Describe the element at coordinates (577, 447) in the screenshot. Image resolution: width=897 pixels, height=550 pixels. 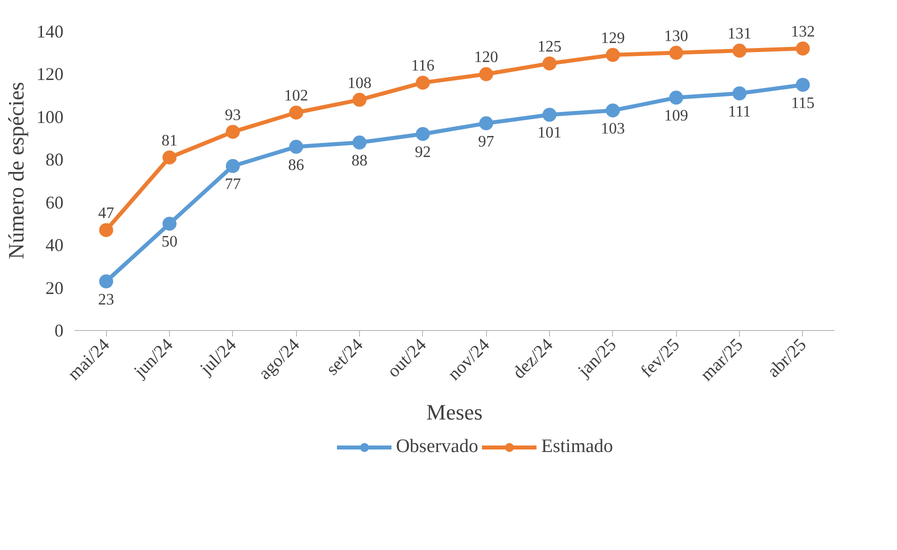
I see `legend-label: Estimado` at that location.